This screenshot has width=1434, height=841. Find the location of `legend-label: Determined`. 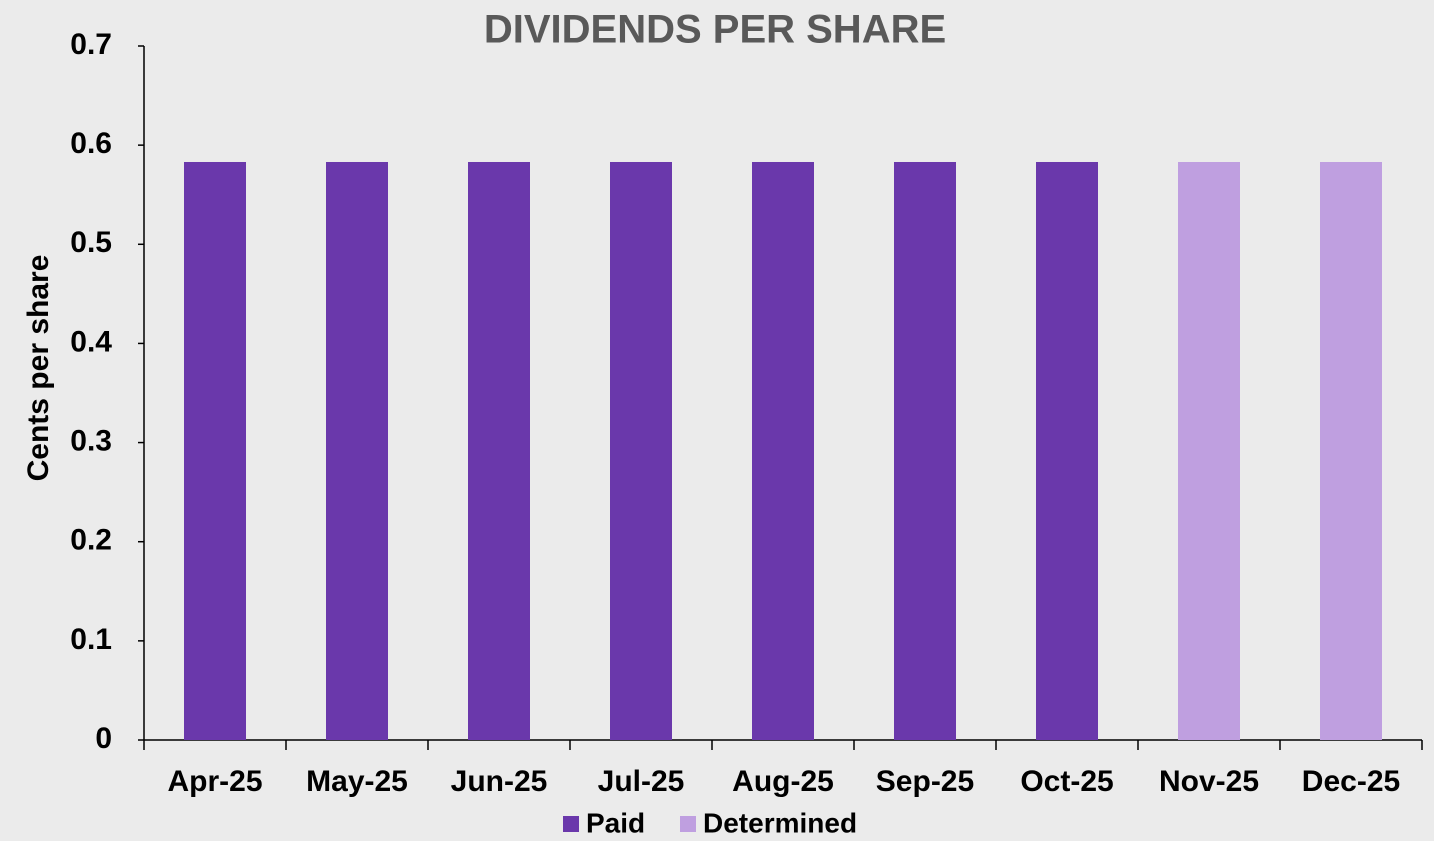

legend-label: Determined is located at coordinates (780, 822).